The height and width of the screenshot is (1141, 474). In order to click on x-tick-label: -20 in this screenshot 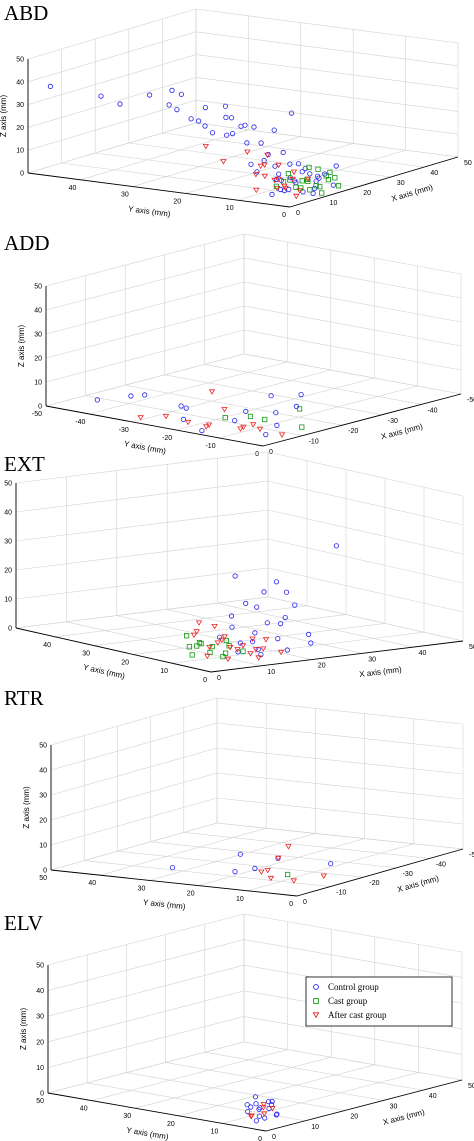, I will do `click(353, 431)`.